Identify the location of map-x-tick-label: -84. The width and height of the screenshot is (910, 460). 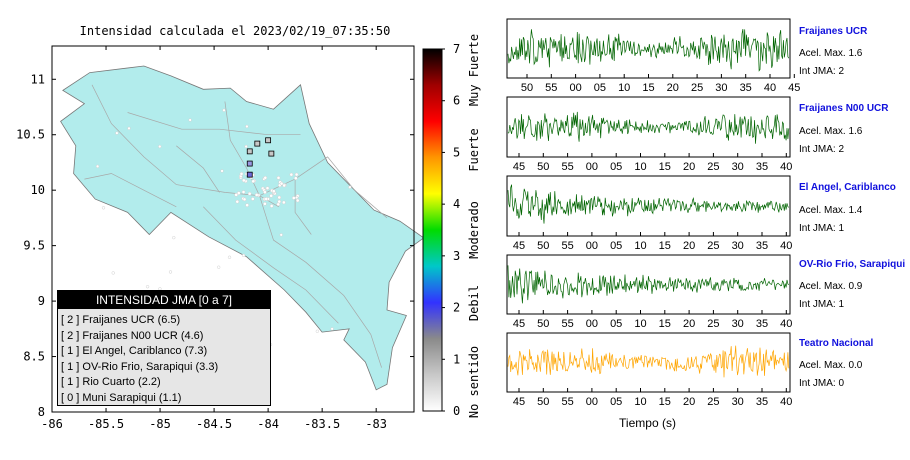
(268, 424).